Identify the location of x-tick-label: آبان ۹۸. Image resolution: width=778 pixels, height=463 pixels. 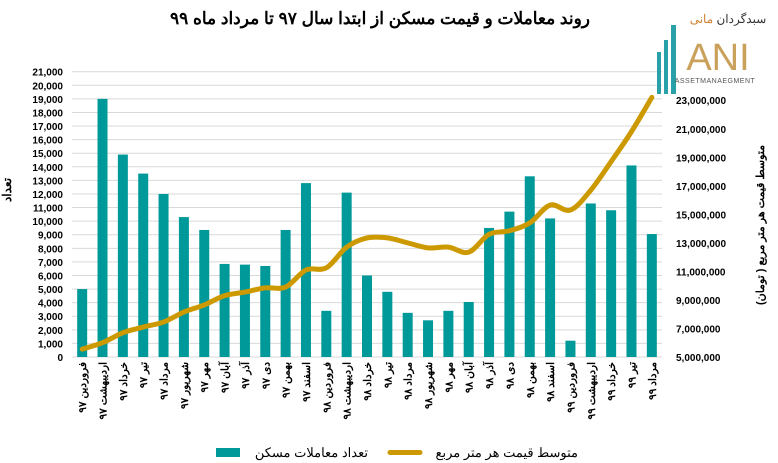
(469, 377).